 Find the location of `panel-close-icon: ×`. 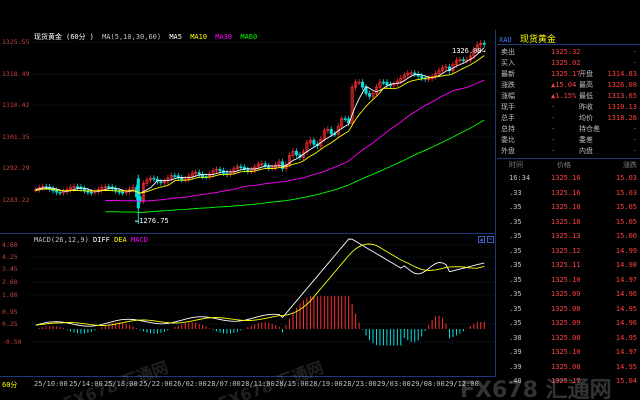

panel-close-icon: × is located at coordinates (490, 239).